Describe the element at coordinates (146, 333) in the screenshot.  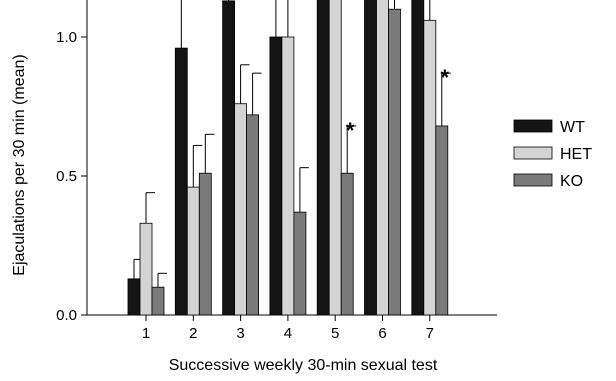
I see `x-tick-label: 1` at that location.